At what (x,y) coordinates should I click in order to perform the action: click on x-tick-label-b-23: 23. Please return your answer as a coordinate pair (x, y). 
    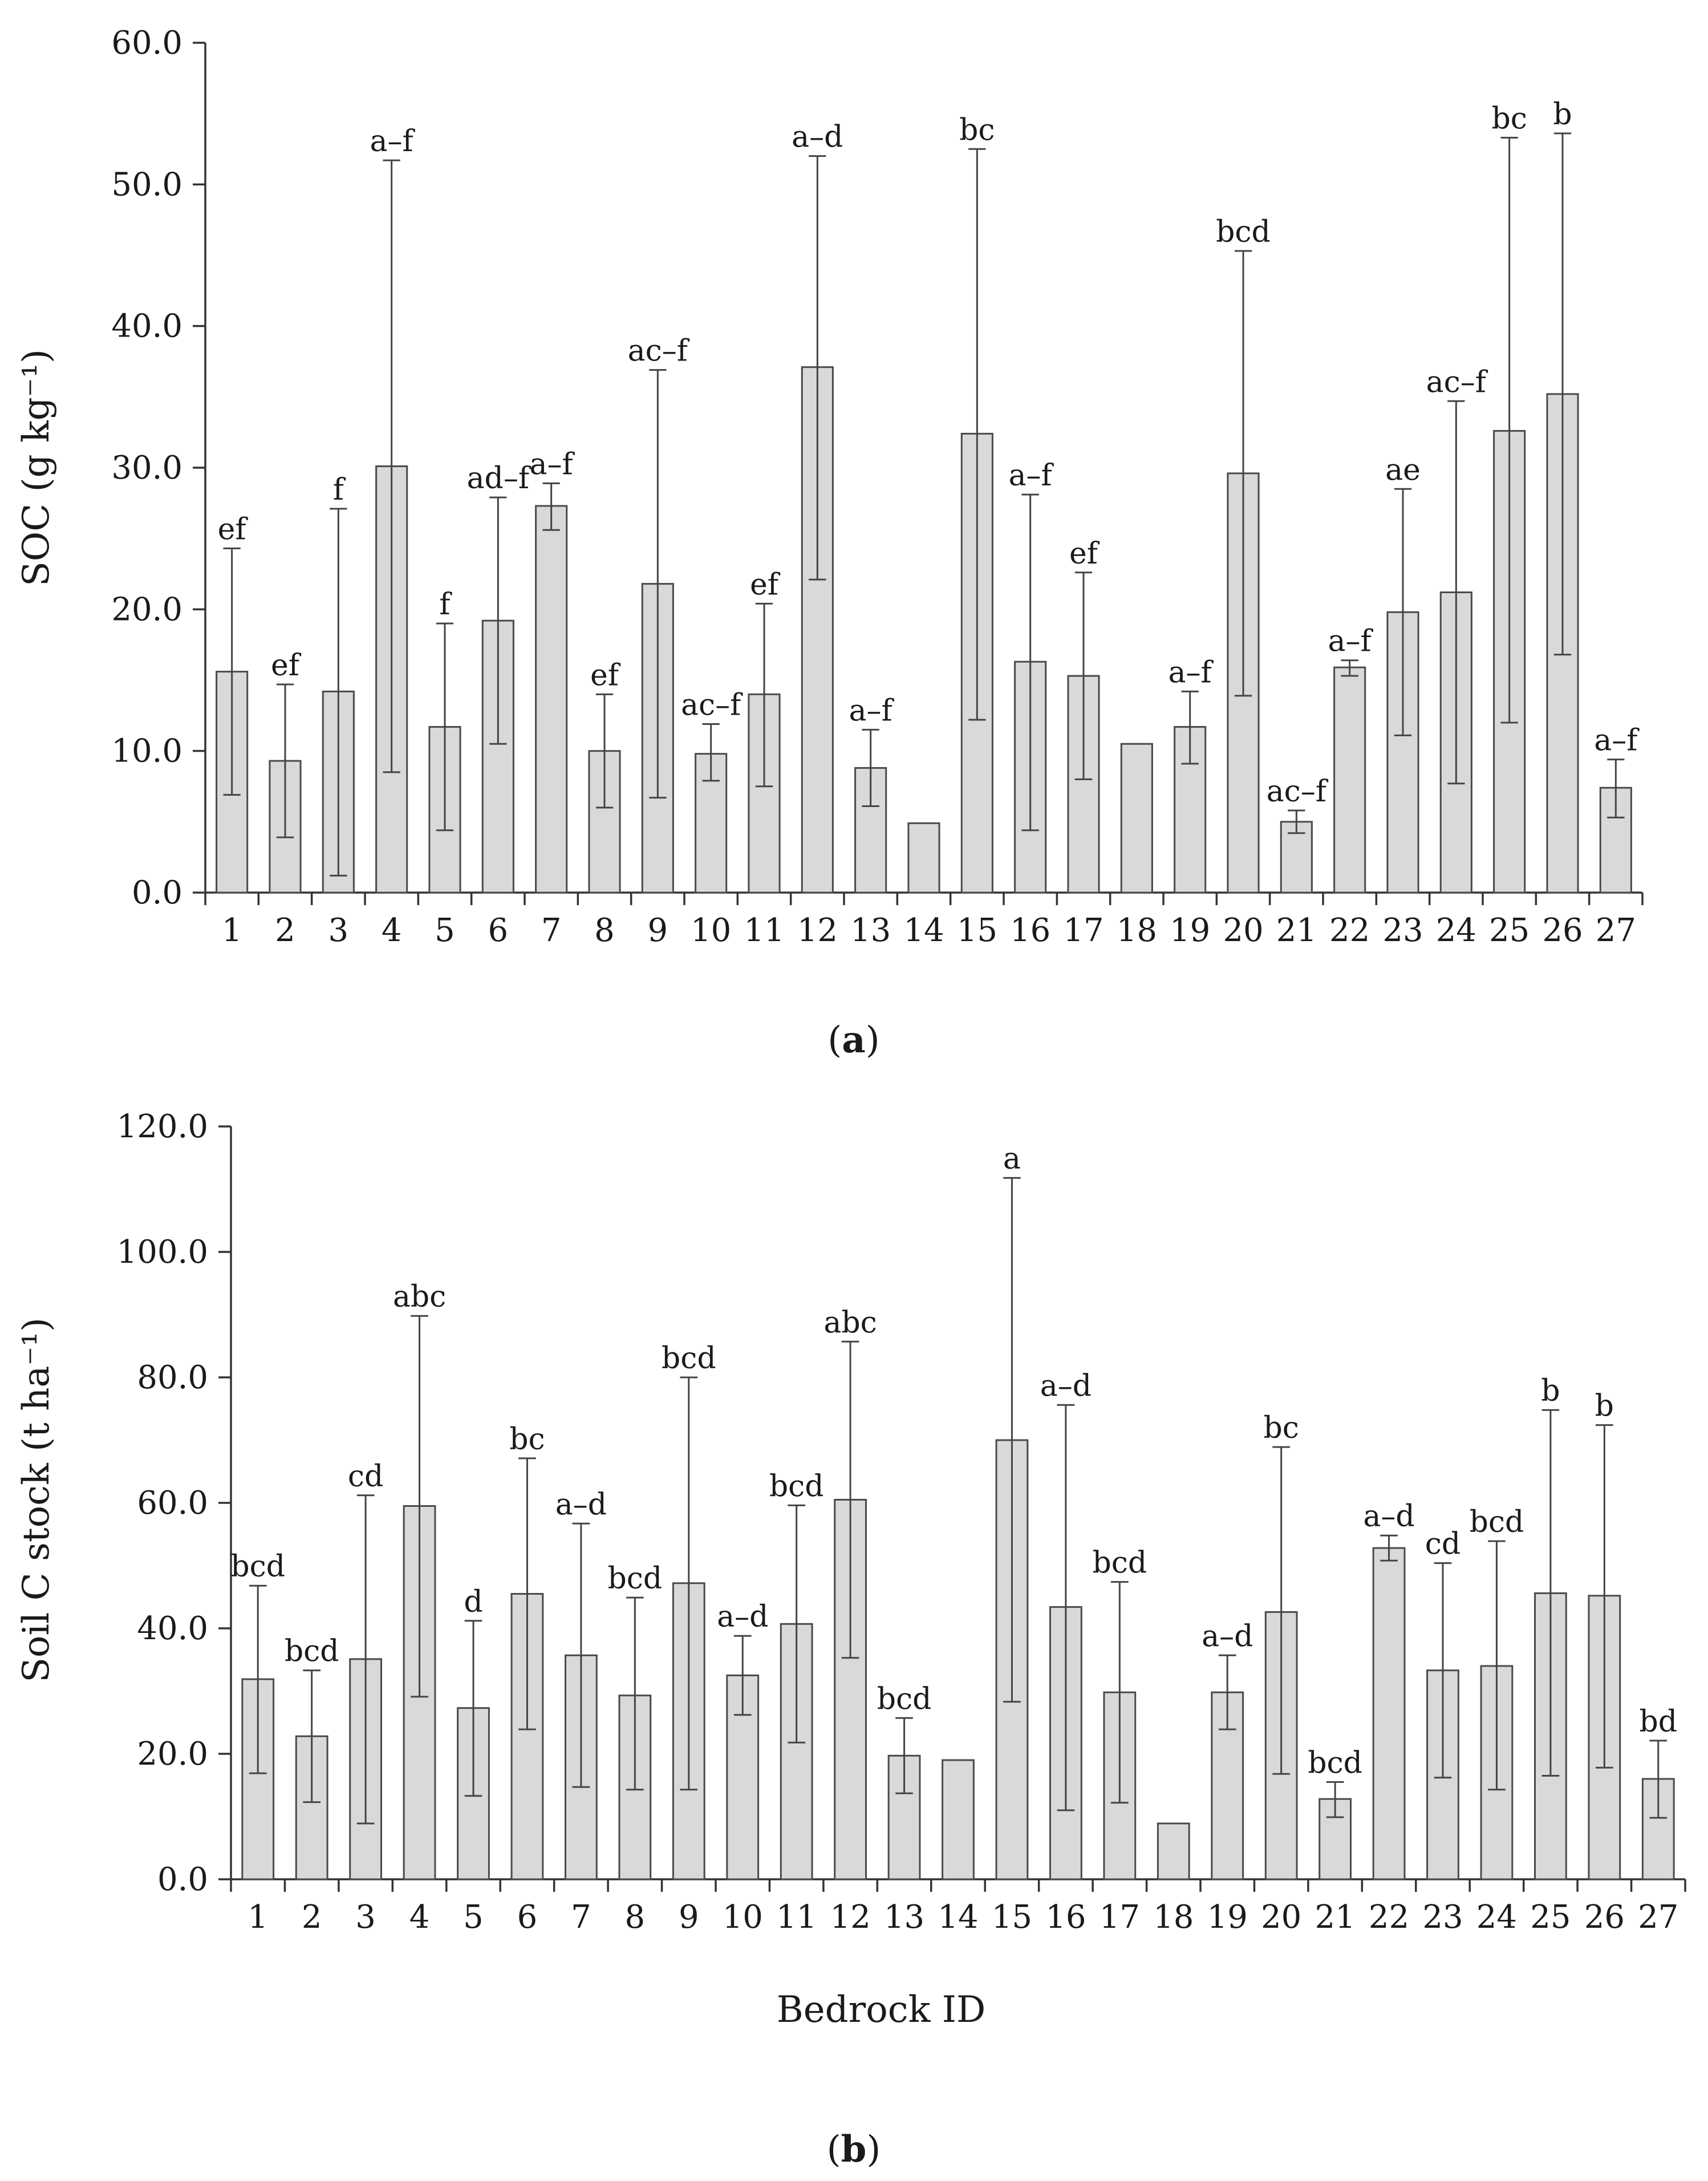
    Looking at the image, I should click on (1442, 1917).